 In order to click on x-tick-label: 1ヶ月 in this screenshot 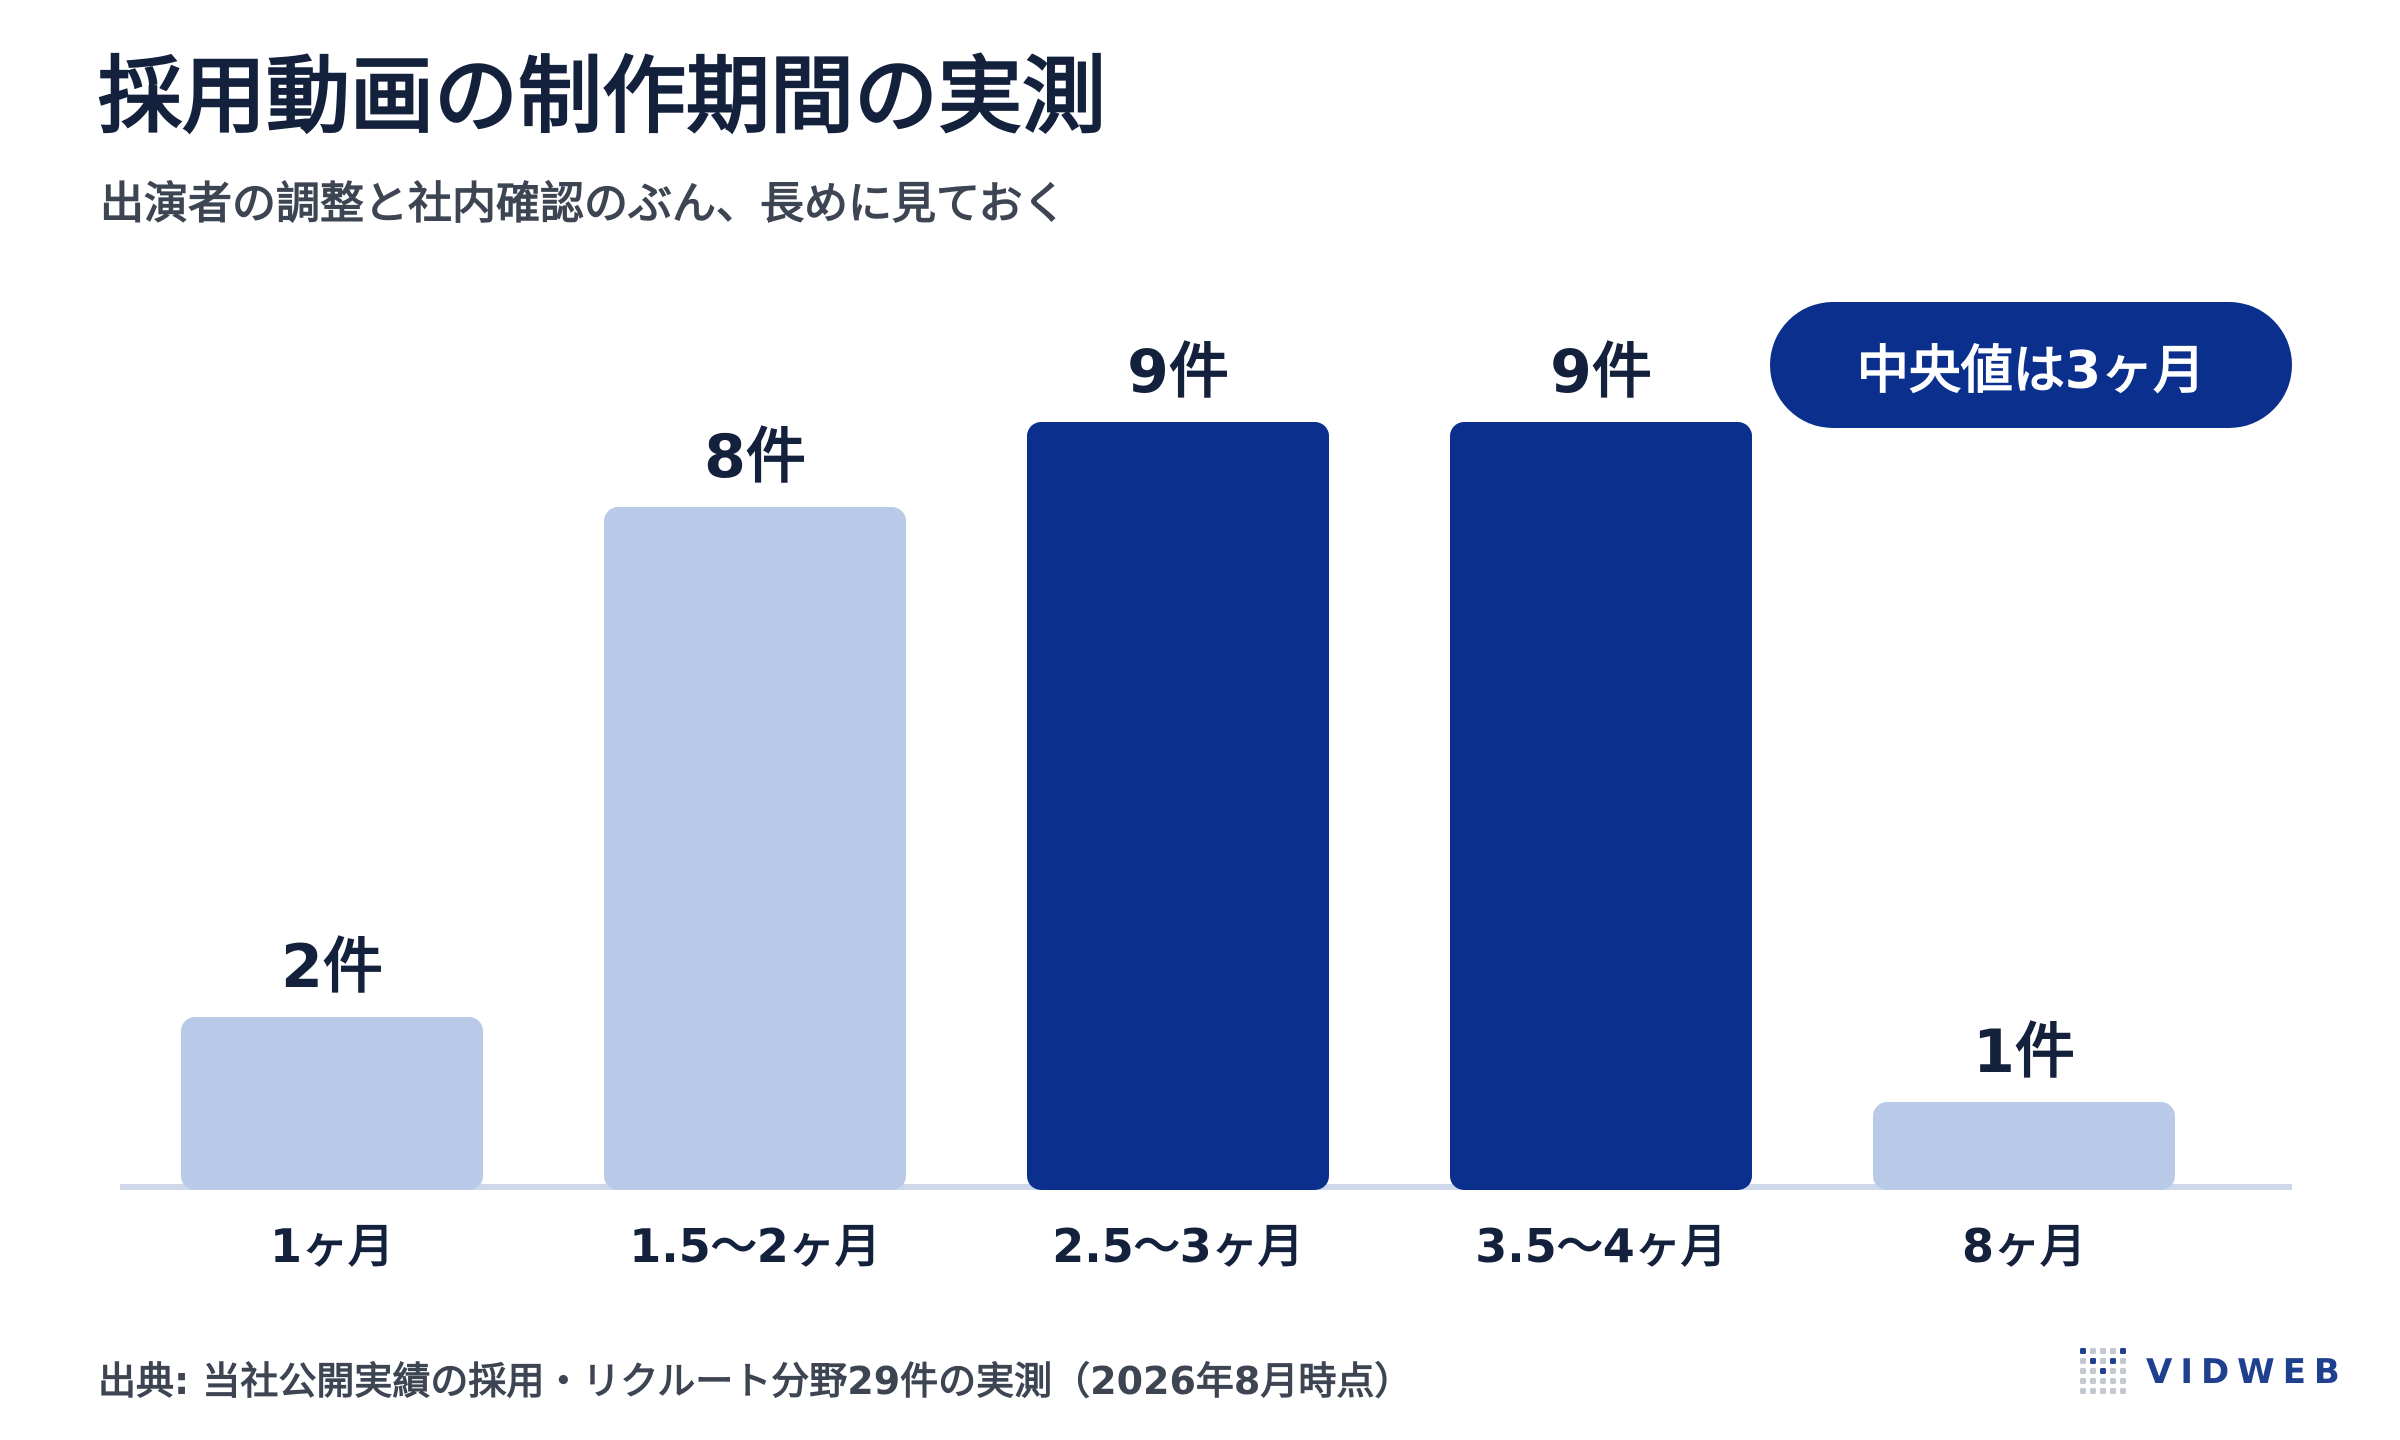, I will do `click(332, 1246)`.